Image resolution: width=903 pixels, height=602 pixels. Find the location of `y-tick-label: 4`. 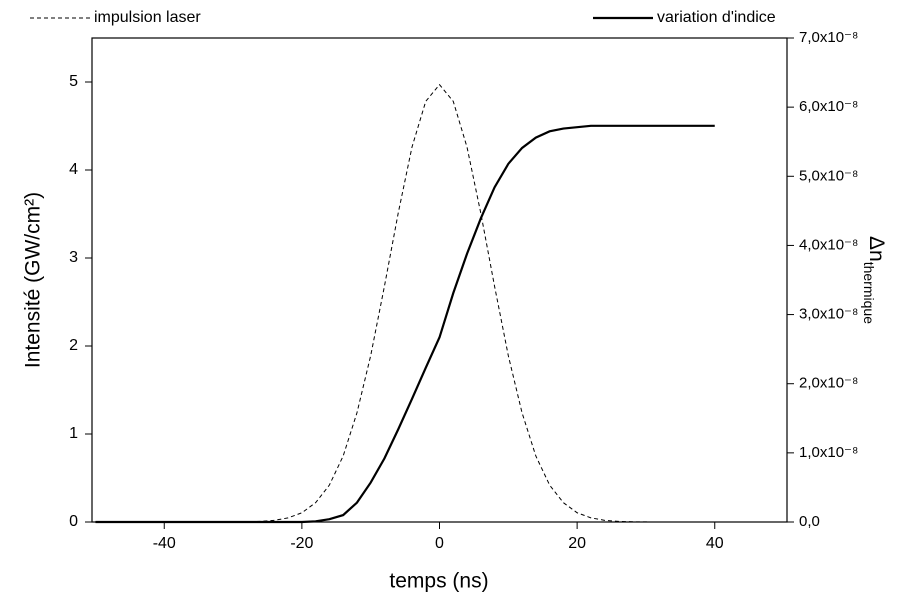

y-tick-label: 4 is located at coordinates (73, 169).